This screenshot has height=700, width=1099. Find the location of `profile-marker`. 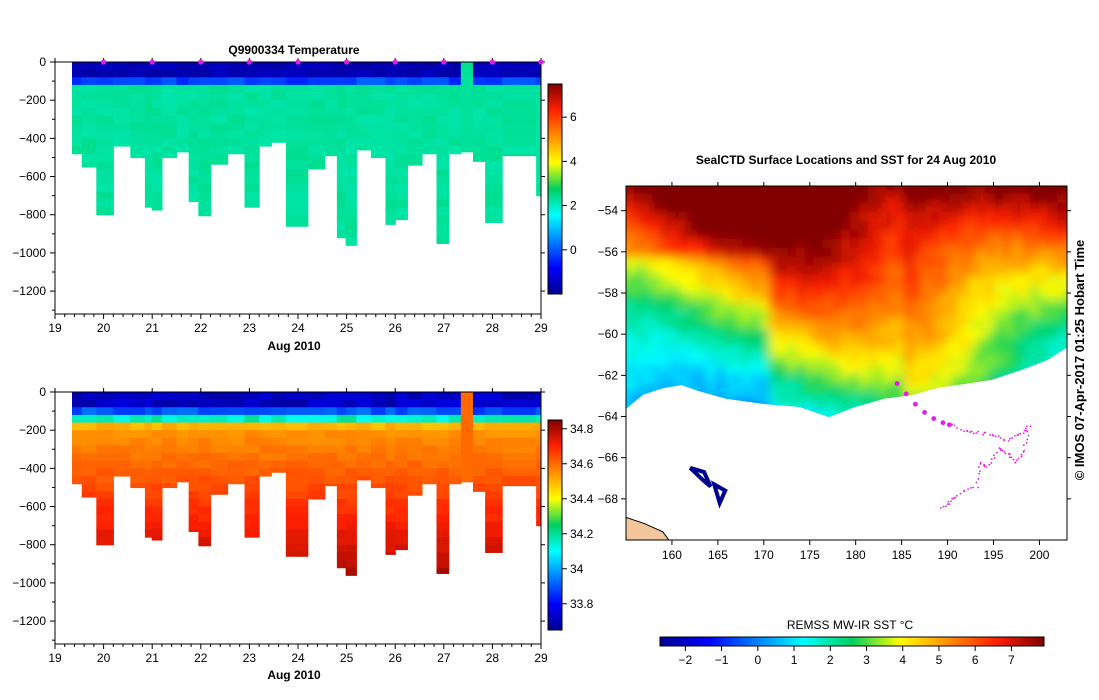

profile-marker is located at coordinates (492, 62).